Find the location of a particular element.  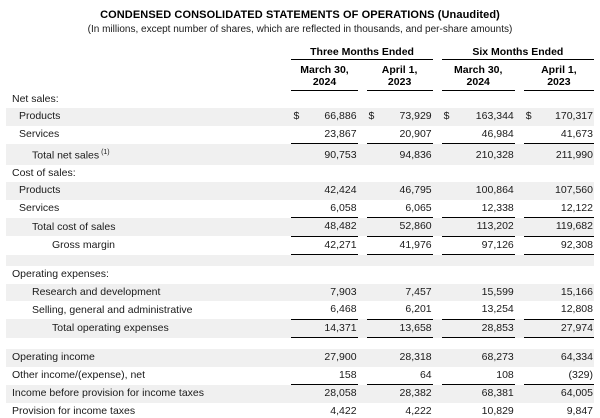

period-group-header-row: Three Months Ended Six Months Ended is located at coordinates (300, 53).